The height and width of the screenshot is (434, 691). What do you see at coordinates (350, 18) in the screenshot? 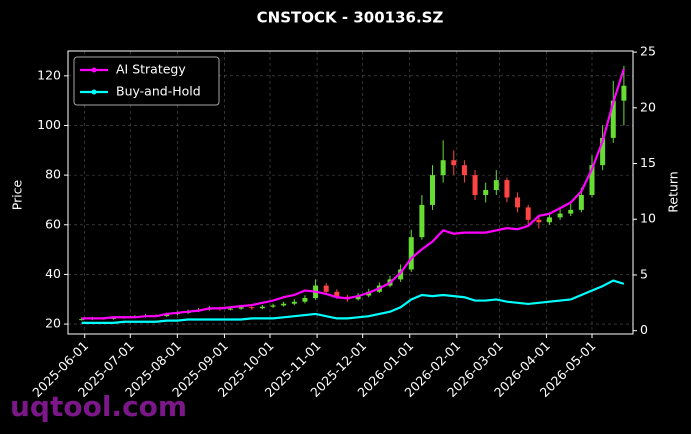
I see `chart-title: CNSTOCK - 300136.SZ` at bounding box center [350, 18].